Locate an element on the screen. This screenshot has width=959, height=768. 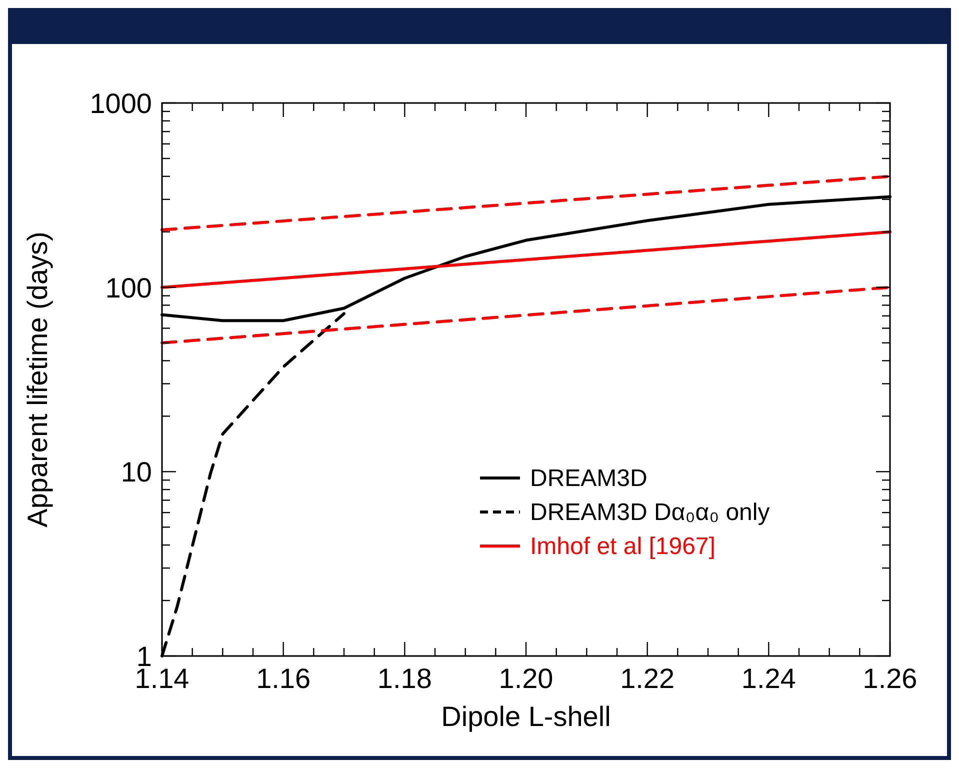
x-tick-label: 1.18 is located at coordinates (404, 678).